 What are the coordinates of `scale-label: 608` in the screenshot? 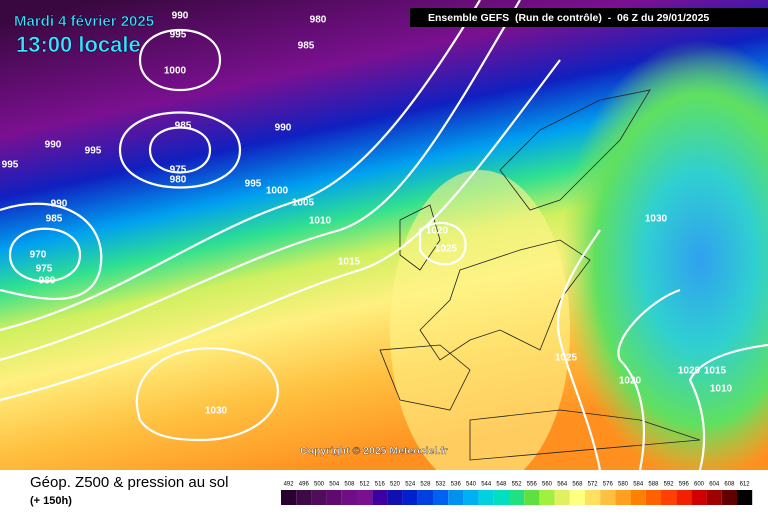 It's located at (729, 485).